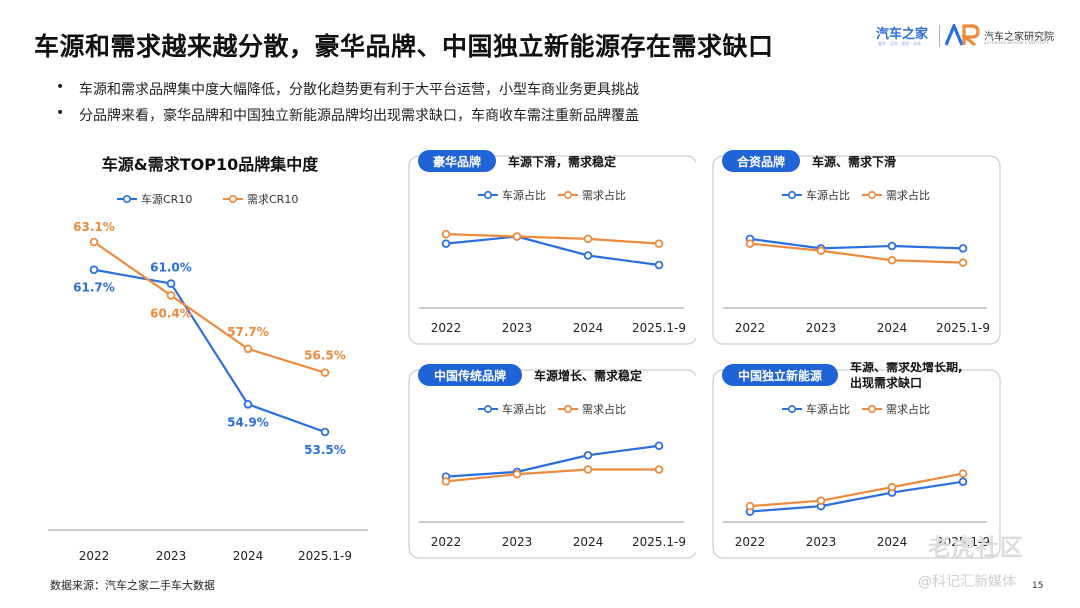  Describe the element at coordinates (962, 35) in the screenshot. I see `ar-logo-icon` at that location.